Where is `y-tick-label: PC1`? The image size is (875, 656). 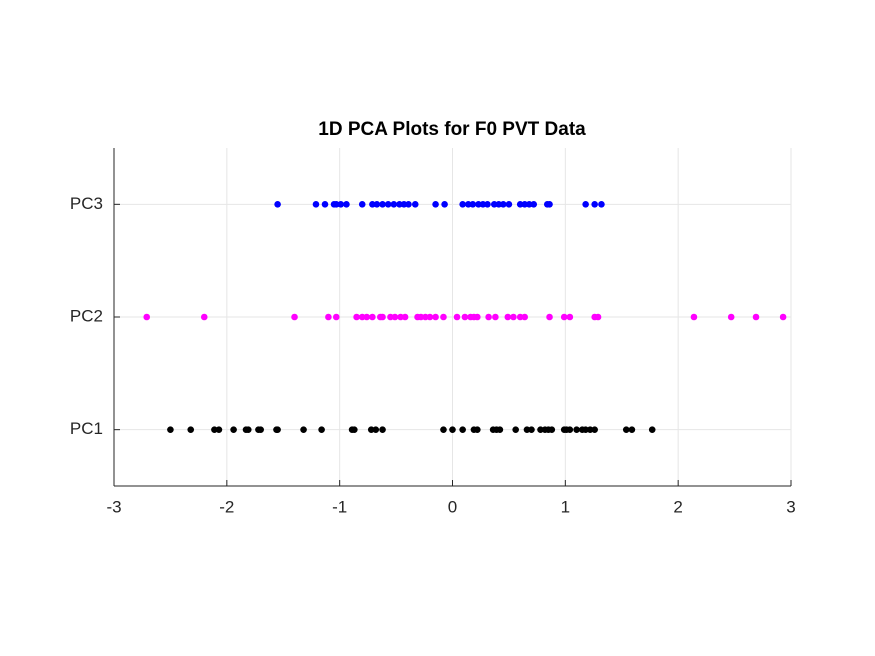
y-tick-label: PC1 is located at coordinates (86, 428).